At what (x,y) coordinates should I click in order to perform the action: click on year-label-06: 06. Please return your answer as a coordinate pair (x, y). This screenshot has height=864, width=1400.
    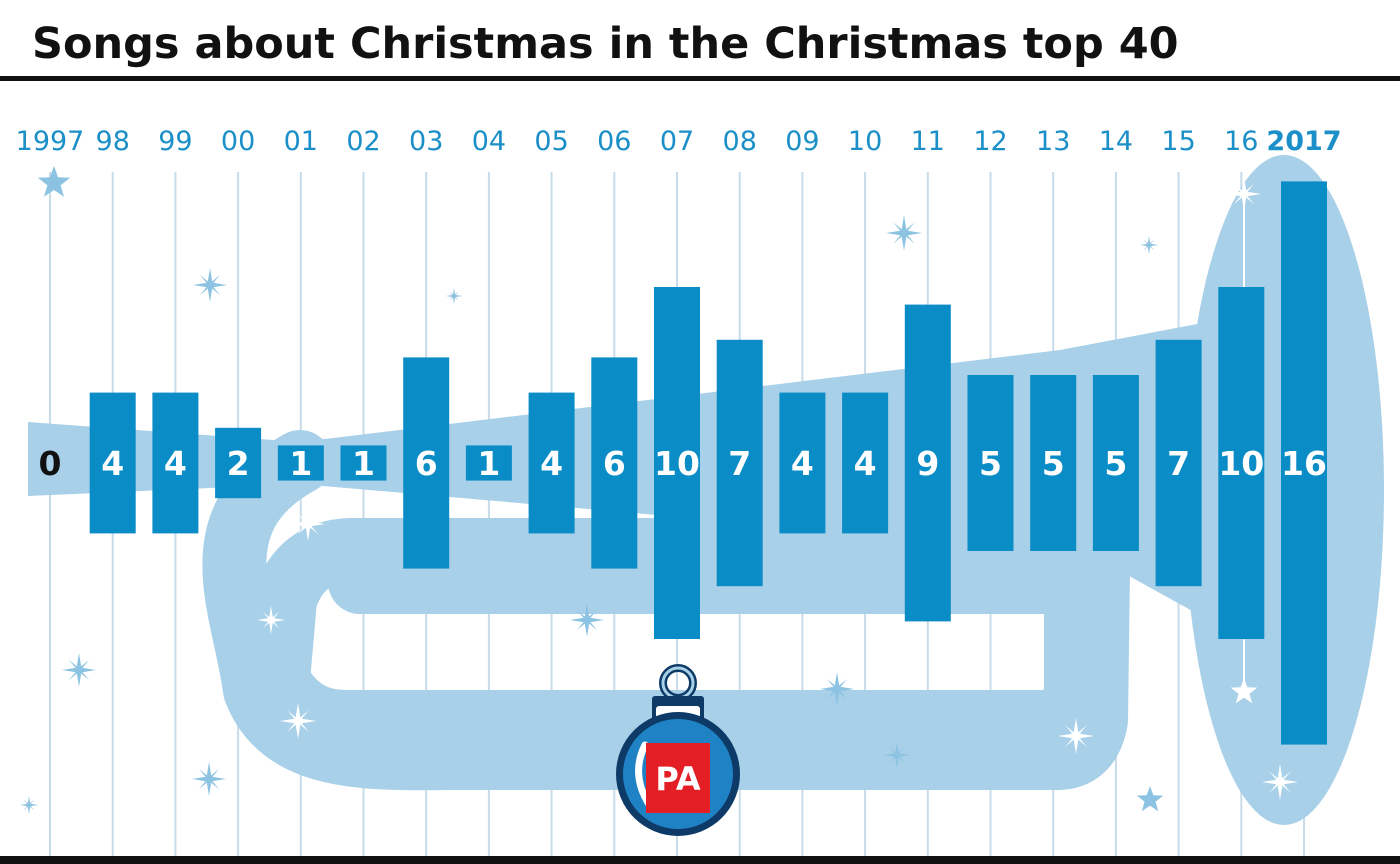
    Looking at the image, I should click on (614, 141).